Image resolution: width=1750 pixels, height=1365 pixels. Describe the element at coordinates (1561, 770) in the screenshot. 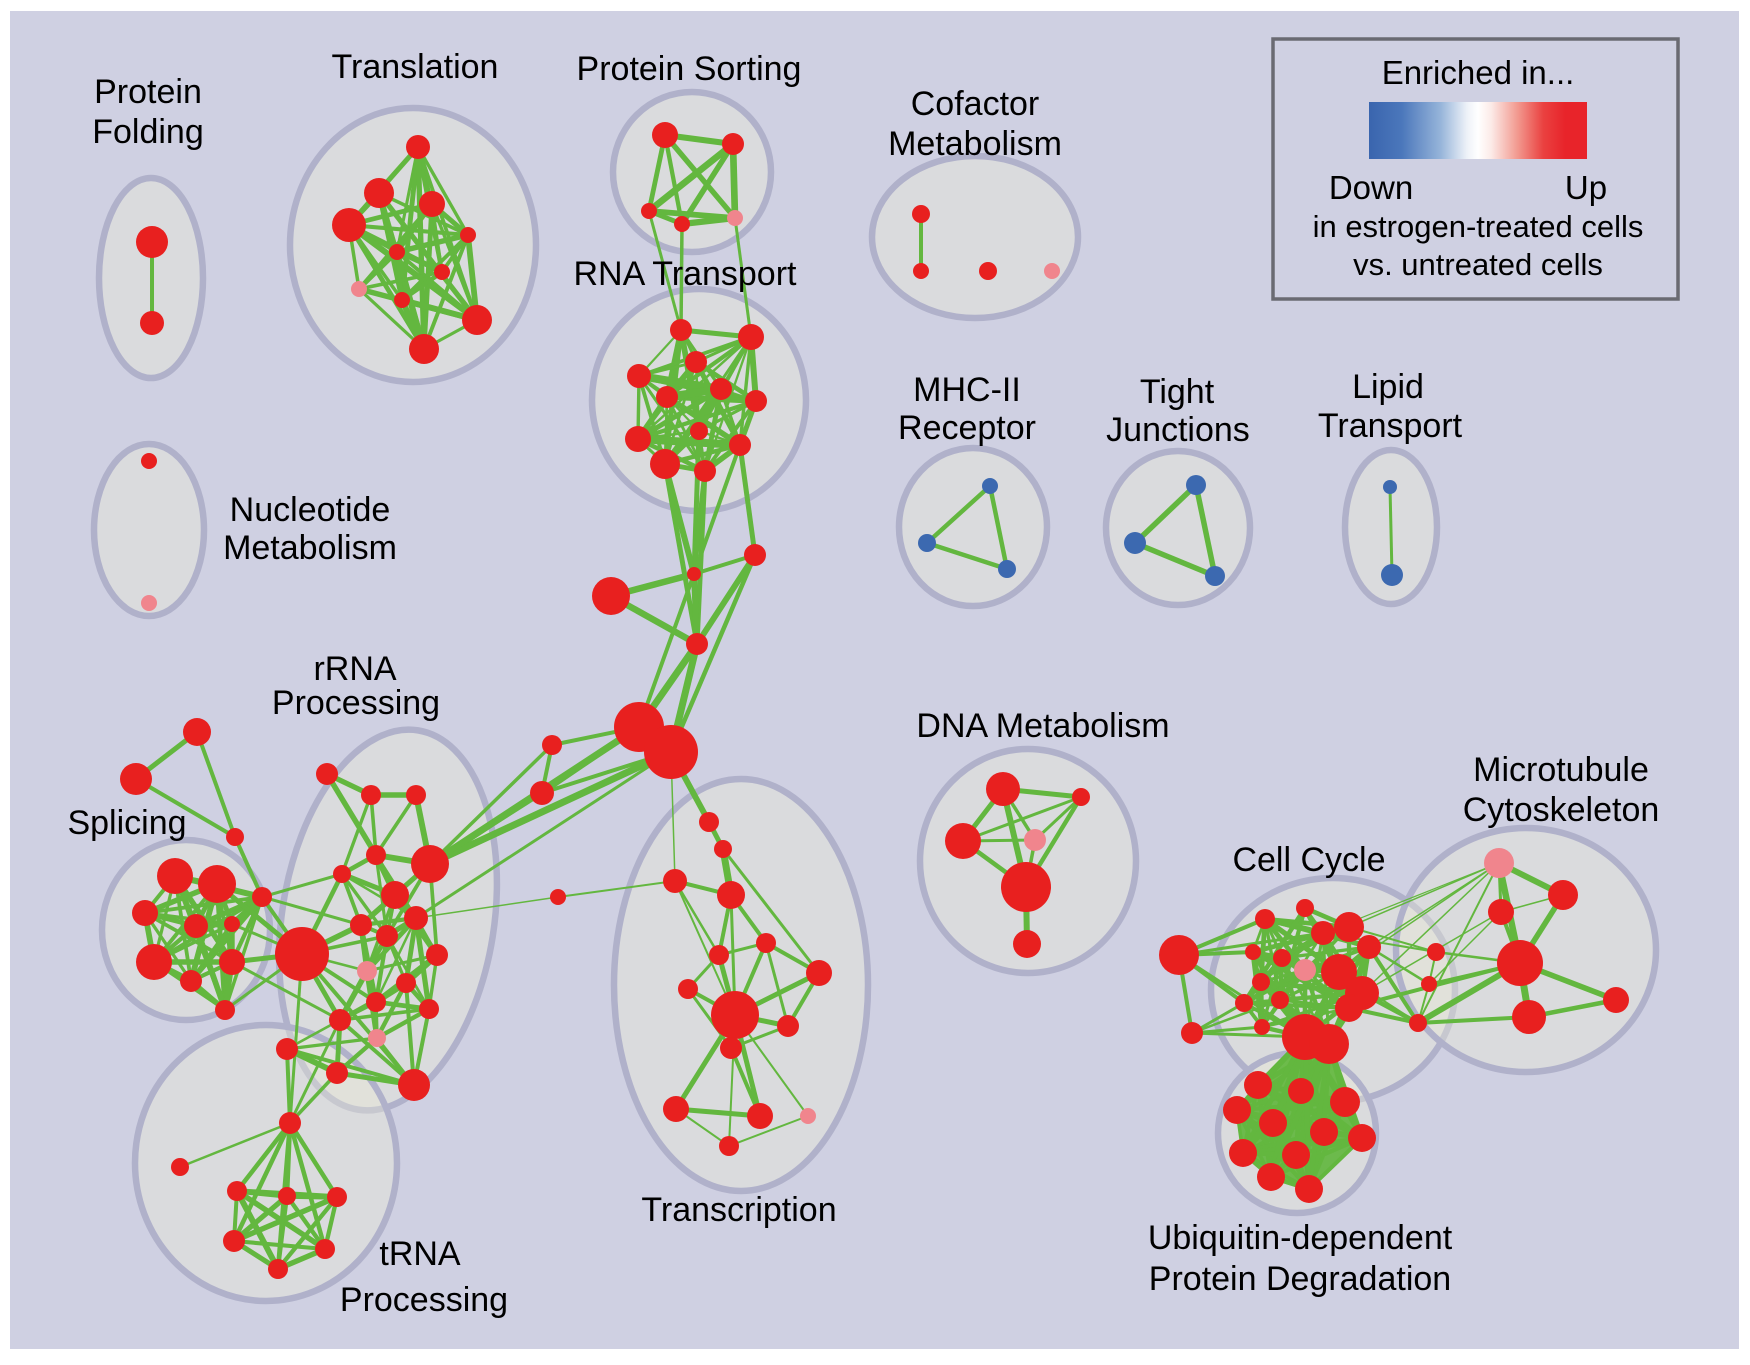

I see `svg-text: Microtubule` at that location.